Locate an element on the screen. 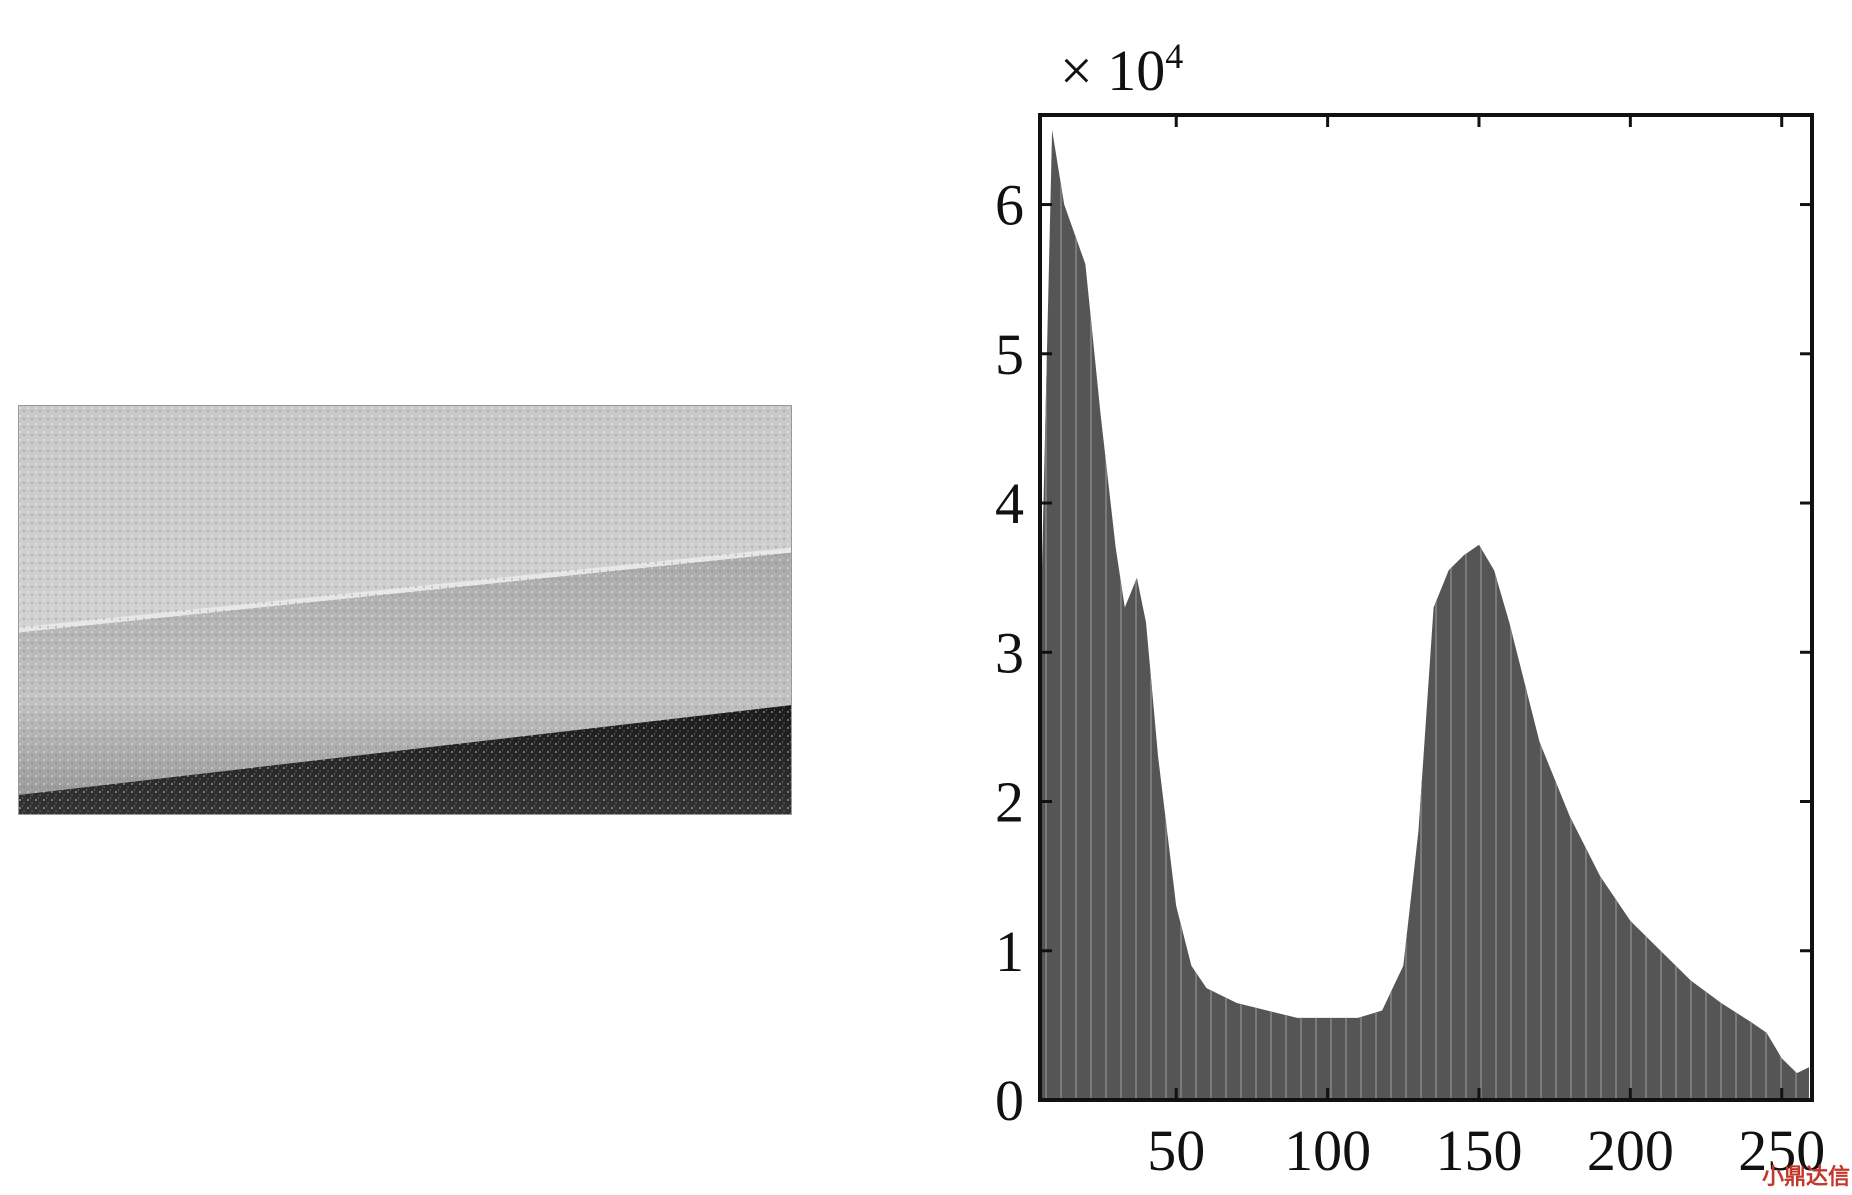 The width and height of the screenshot is (1852, 1195). x-tick-label: 50 is located at coordinates (1176, 1150).